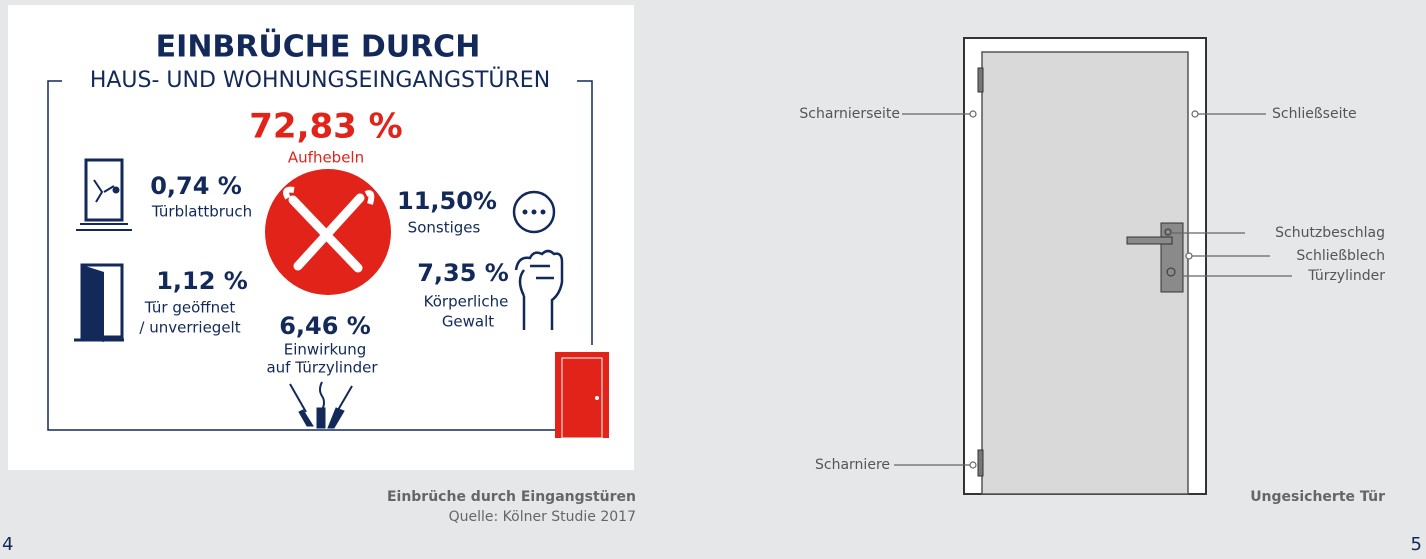 This screenshot has width=1426, height=559. I want to click on diagram-label: Scharniere, so click(852, 465).